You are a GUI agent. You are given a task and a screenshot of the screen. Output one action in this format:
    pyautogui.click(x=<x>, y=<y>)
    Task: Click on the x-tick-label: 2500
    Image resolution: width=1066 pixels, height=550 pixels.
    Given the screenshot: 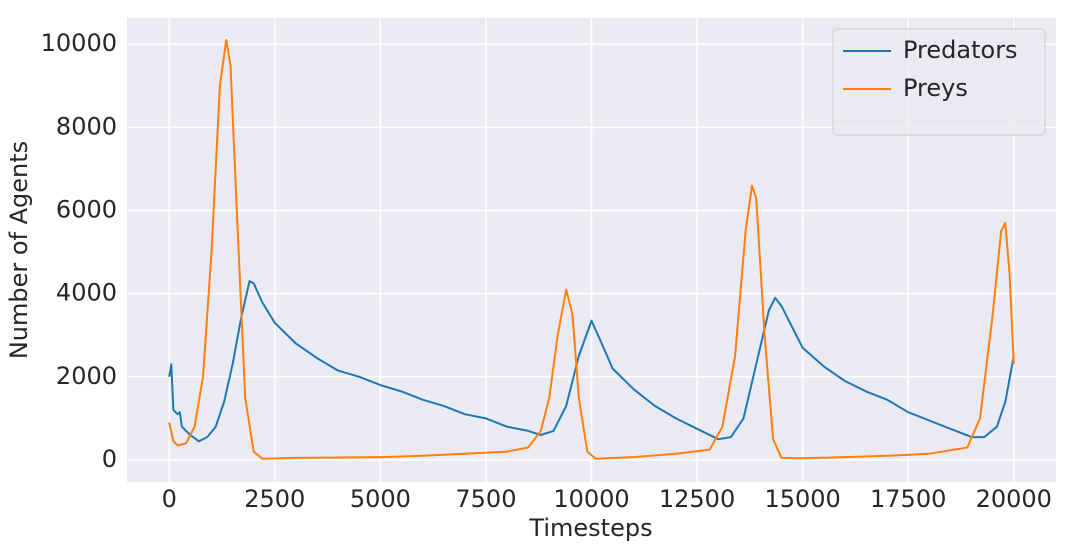 What is the action you would take?
    pyautogui.click(x=274, y=499)
    